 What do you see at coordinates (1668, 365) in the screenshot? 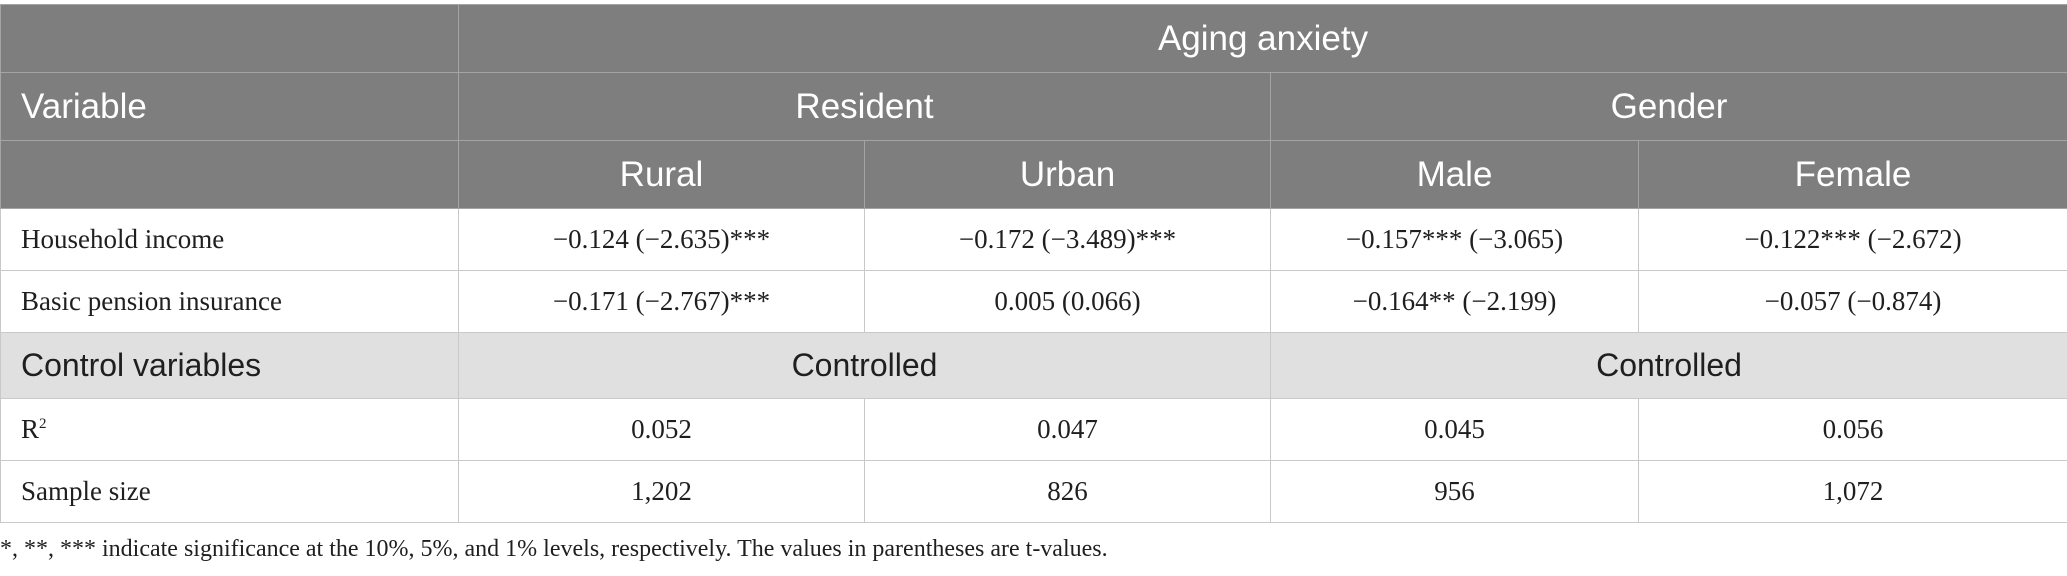
I see `cell-controlled-gender: Controlled` at bounding box center [1668, 365].